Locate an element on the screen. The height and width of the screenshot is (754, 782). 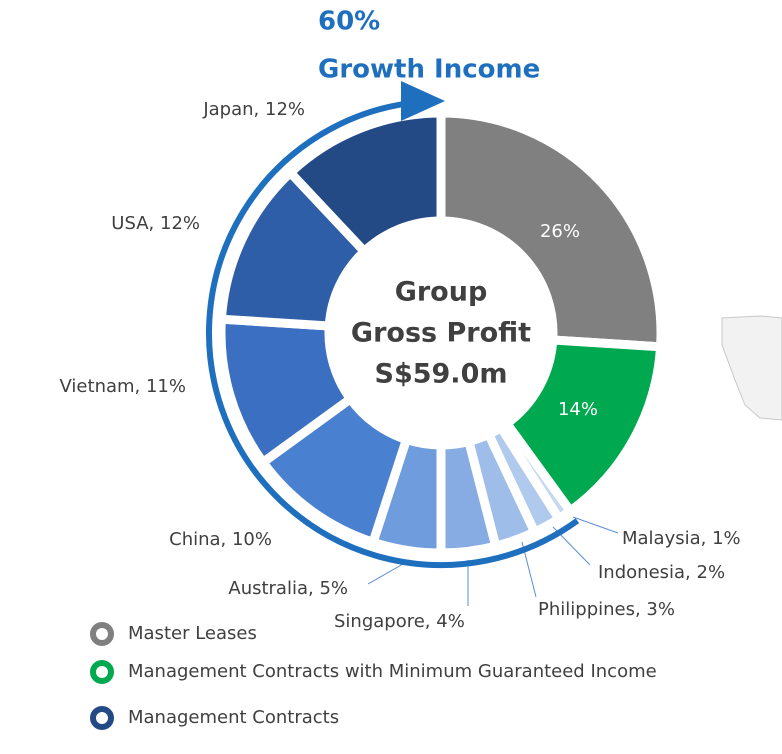
data-label: Vietnam, 11% is located at coordinates (123, 386).